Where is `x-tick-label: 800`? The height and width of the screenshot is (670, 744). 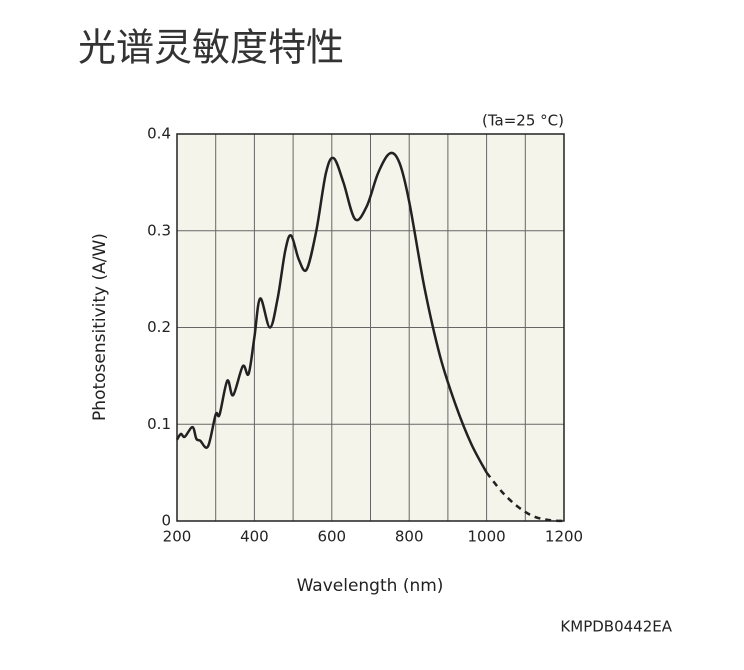
x-tick-label: 800 is located at coordinates (409, 537).